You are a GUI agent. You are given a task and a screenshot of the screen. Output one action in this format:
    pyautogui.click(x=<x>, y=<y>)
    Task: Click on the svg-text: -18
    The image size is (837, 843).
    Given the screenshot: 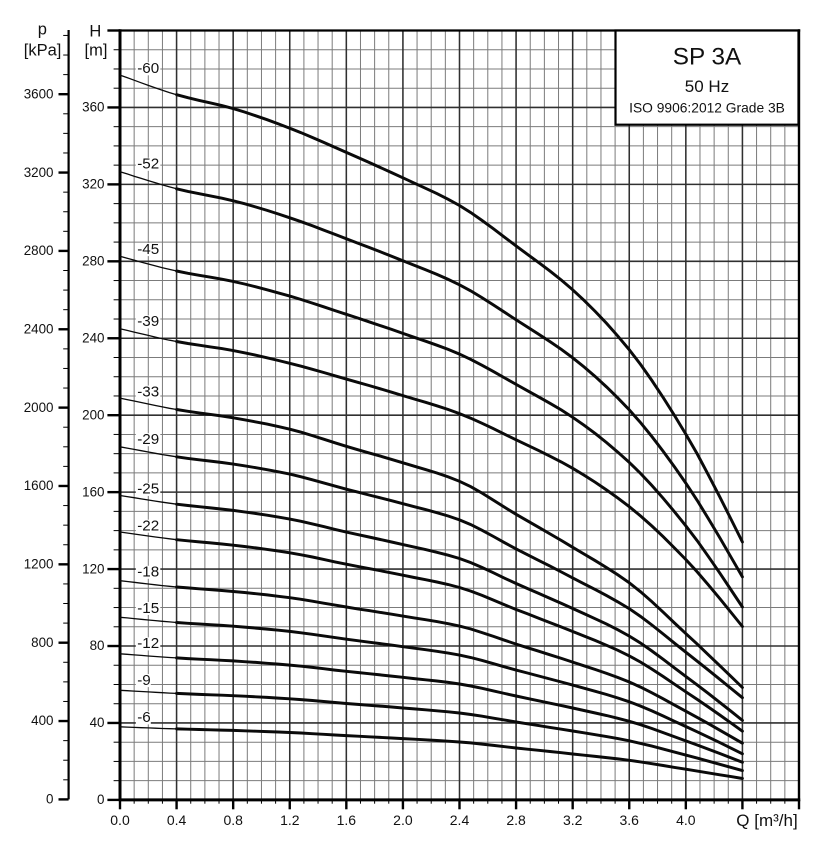 What is the action you would take?
    pyautogui.click(x=148, y=572)
    